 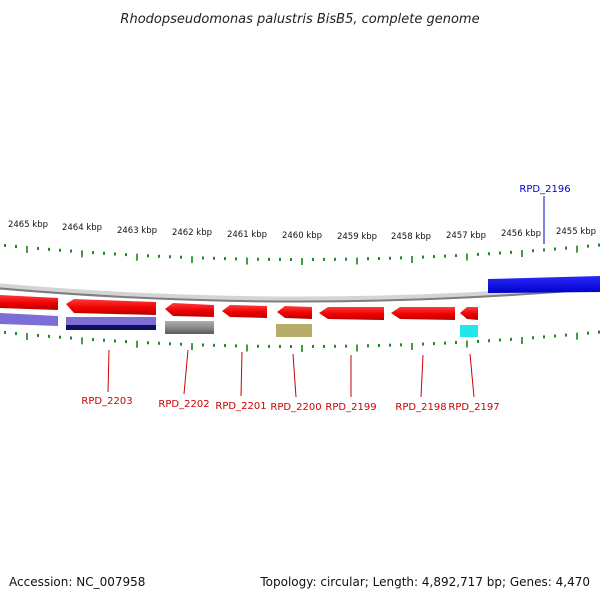 I want to click on ruler-label: 2459 kbp, so click(x=357, y=237).